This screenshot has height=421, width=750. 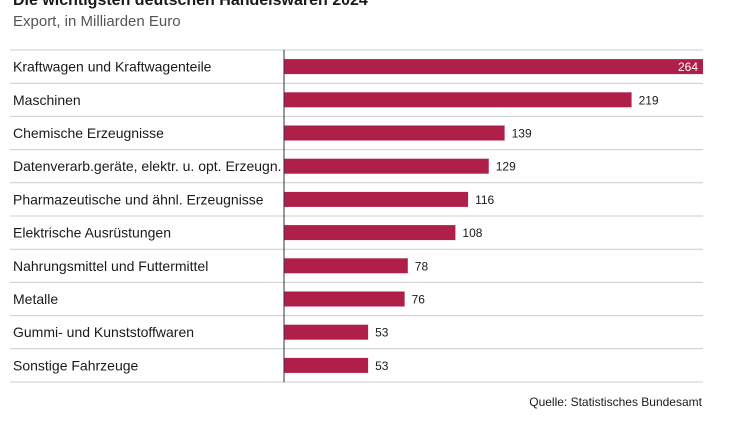 I want to click on value-label: 76, so click(x=419, y=300).